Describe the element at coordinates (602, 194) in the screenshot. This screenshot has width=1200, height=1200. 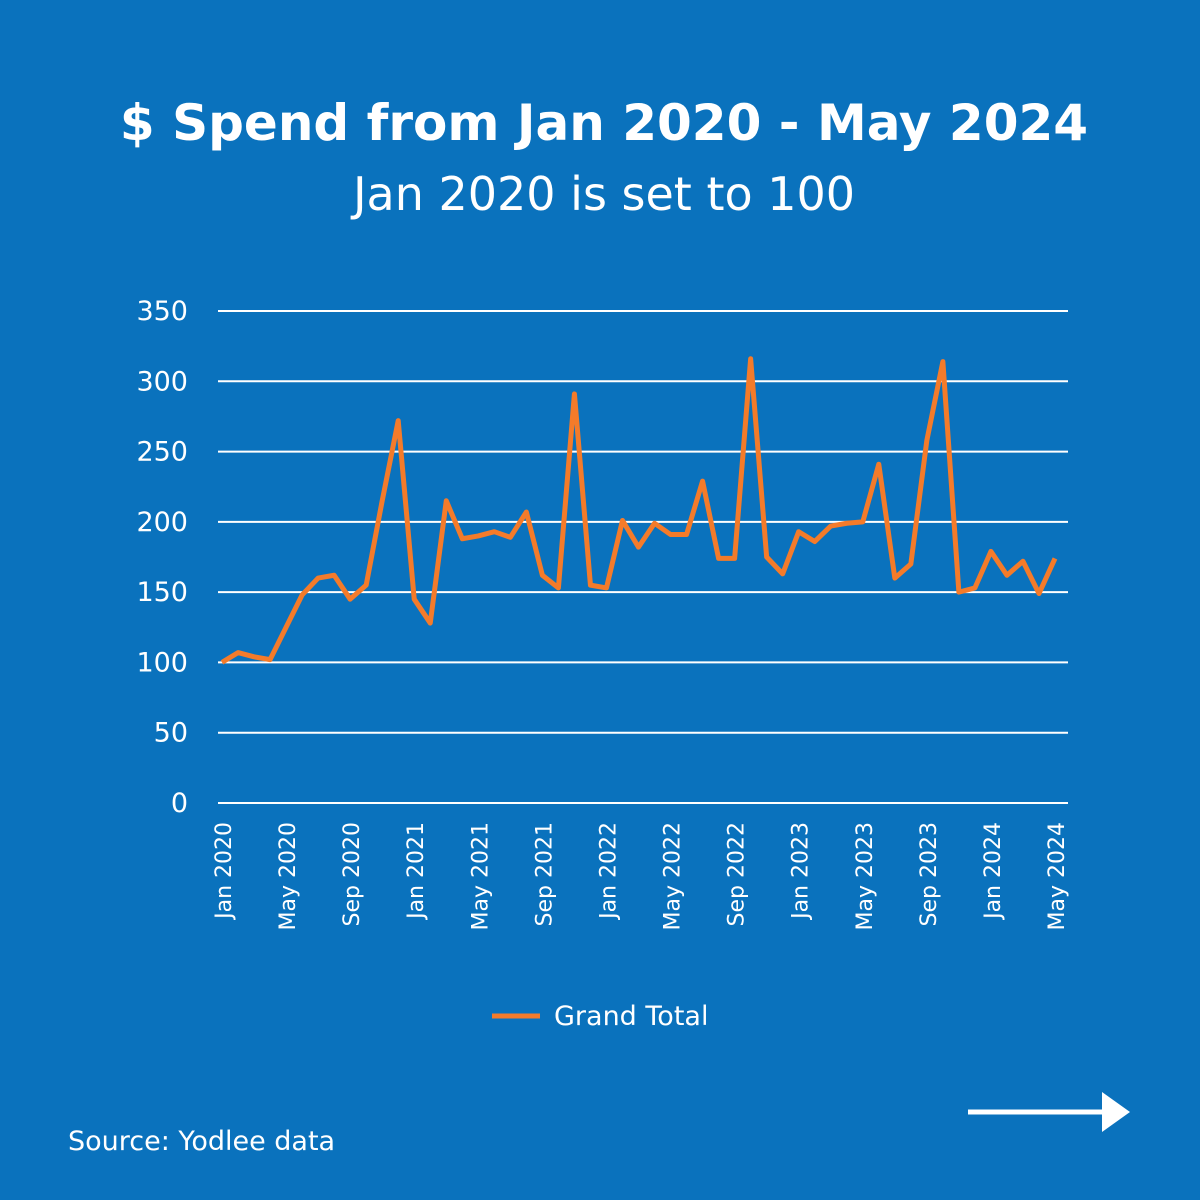
I see `chart-subtitle: Jan 2020 is set to 100` at that location.